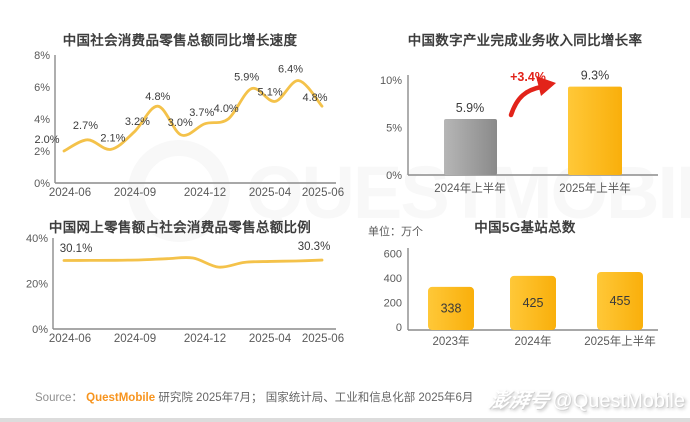  I want to click on 5g-base-stations-plot: 600 400 200 0 338 2023年 425 2024年 455 2025年上半年, so click(521, 298).